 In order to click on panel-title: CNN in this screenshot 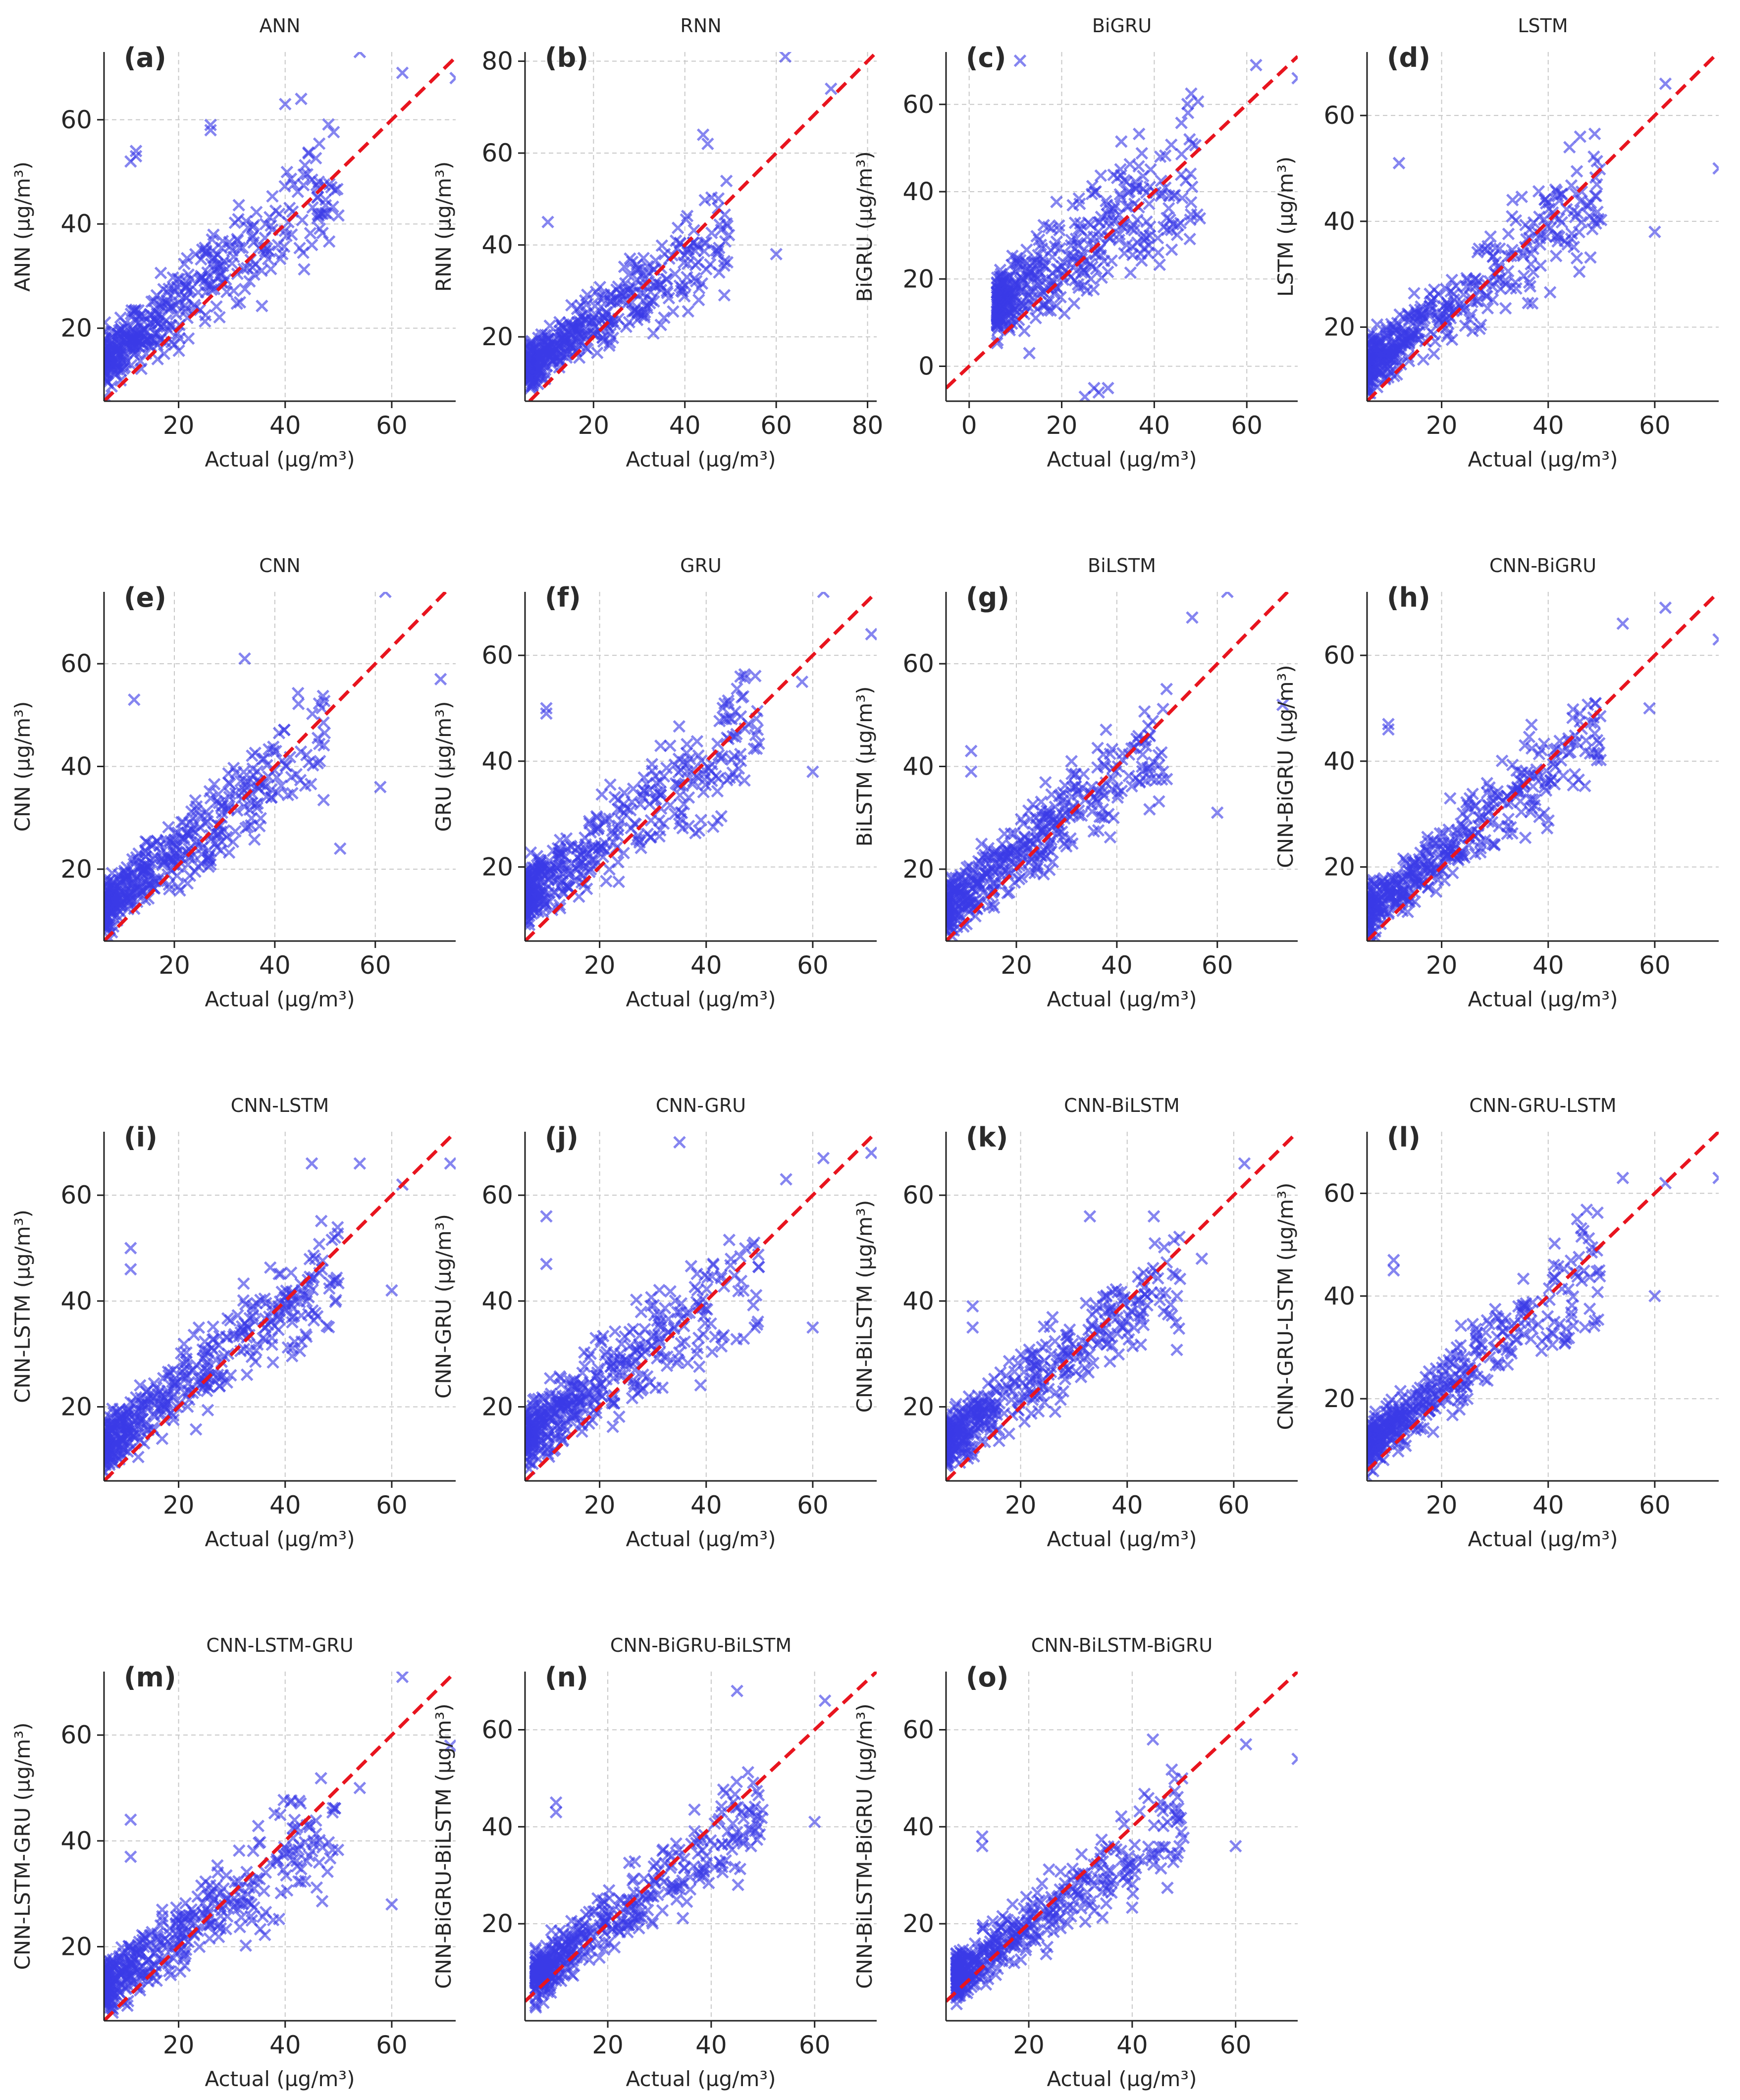, I will do `click(279, 566)`.